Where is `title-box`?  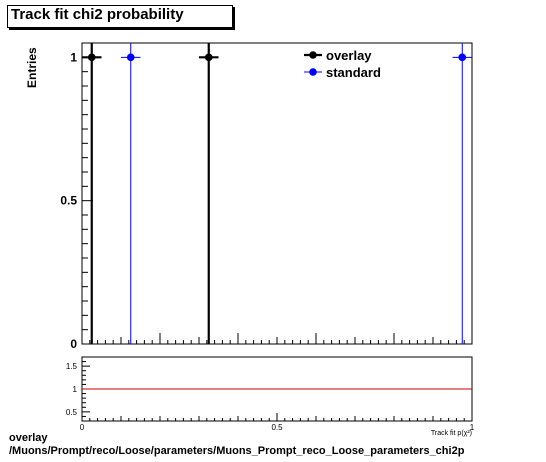
title-box is located at coordinates (120, 16).